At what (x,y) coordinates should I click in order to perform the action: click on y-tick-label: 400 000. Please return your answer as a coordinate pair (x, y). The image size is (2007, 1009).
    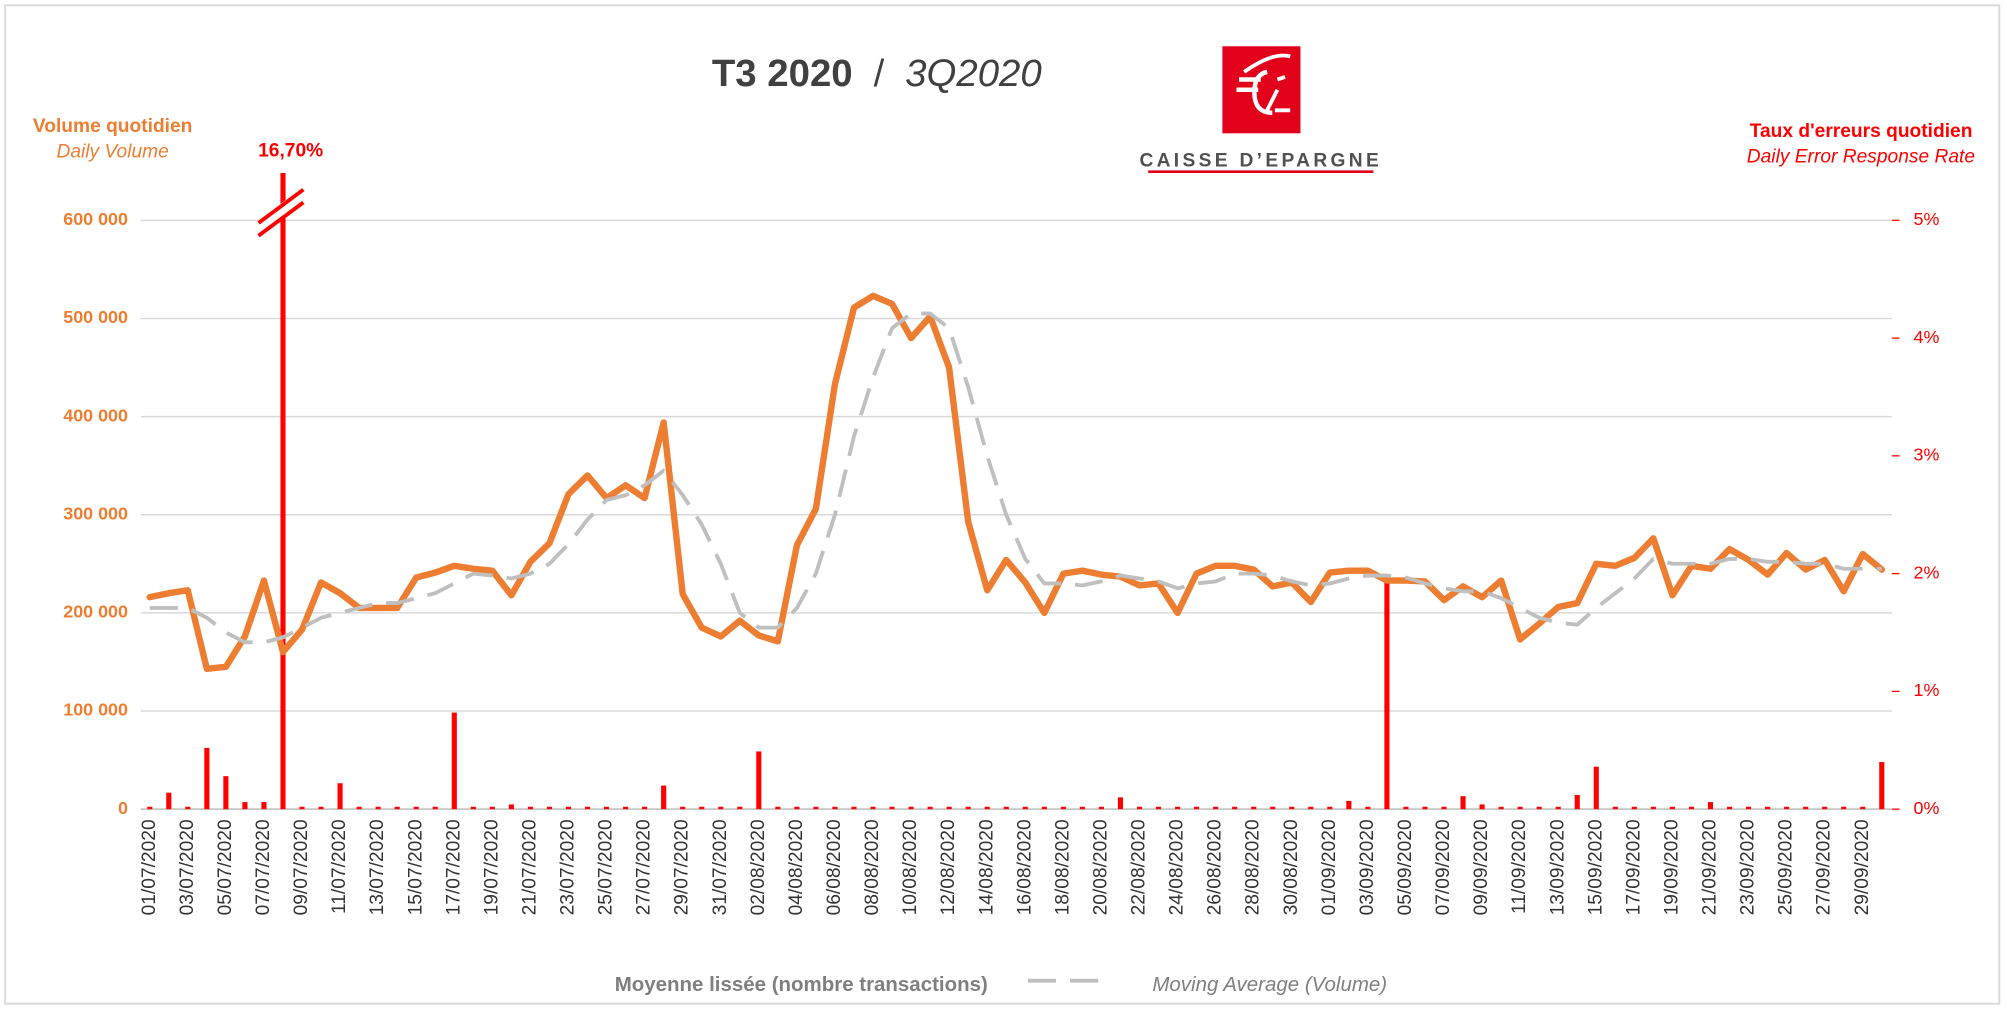
    Looking at the image, I should click on (95, 415).